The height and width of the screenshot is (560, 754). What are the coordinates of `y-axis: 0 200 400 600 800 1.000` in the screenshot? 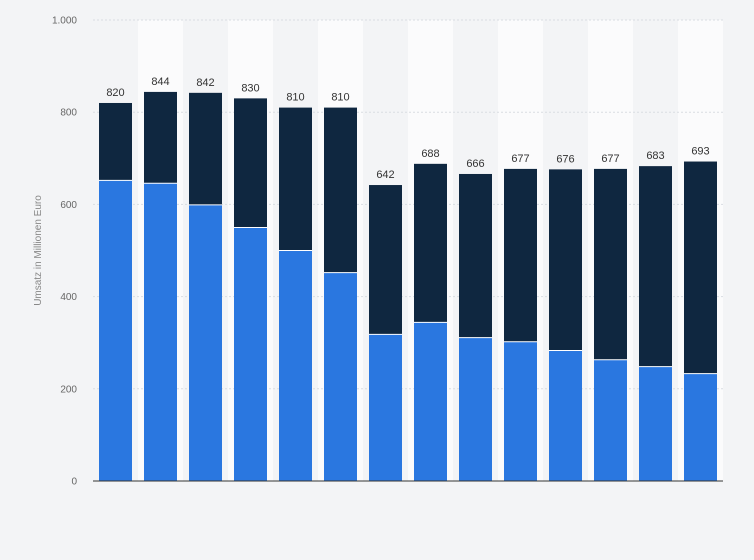 It's located at (64, 252).